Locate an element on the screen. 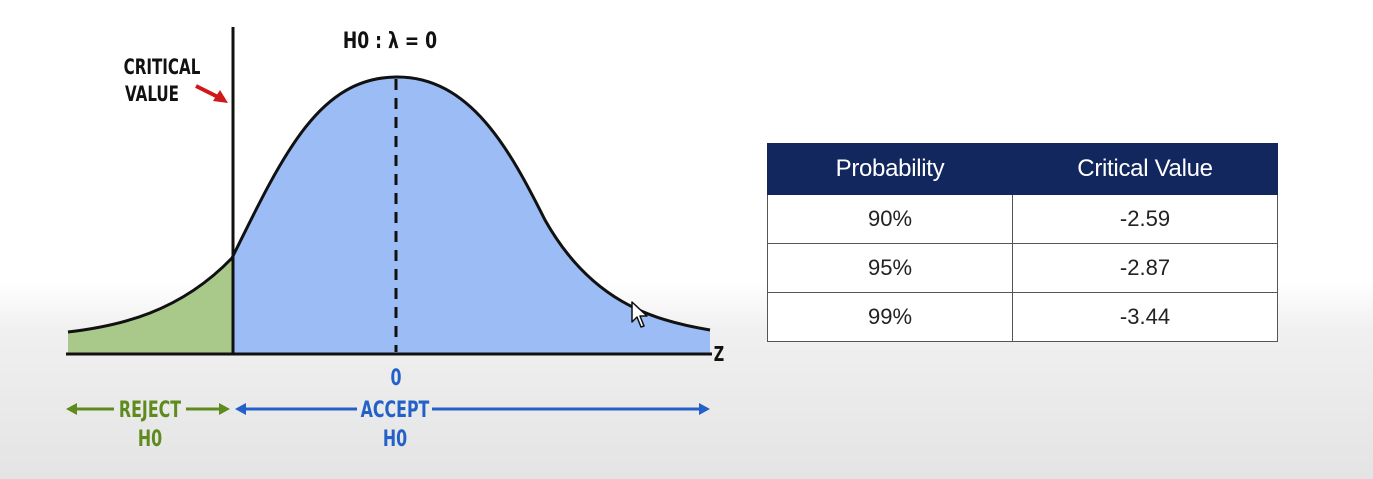 The height and width of the screenshot is (479, 1373). hypothesis-label: H0 : λ = 0 is located at coordinates (390, 41).